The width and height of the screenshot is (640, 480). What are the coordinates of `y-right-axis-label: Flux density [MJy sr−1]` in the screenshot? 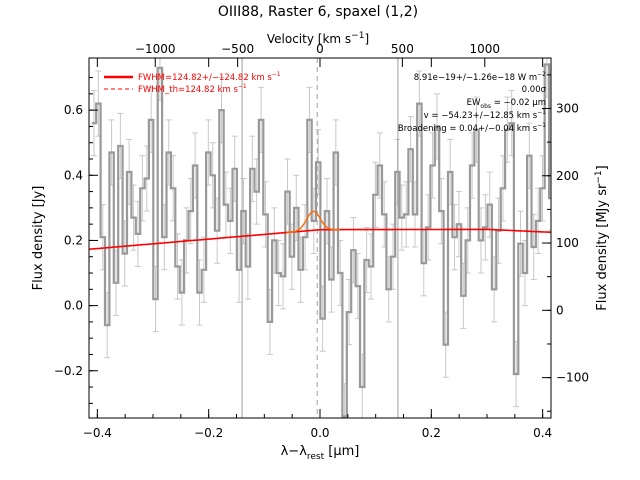 It's located at (602, 237).